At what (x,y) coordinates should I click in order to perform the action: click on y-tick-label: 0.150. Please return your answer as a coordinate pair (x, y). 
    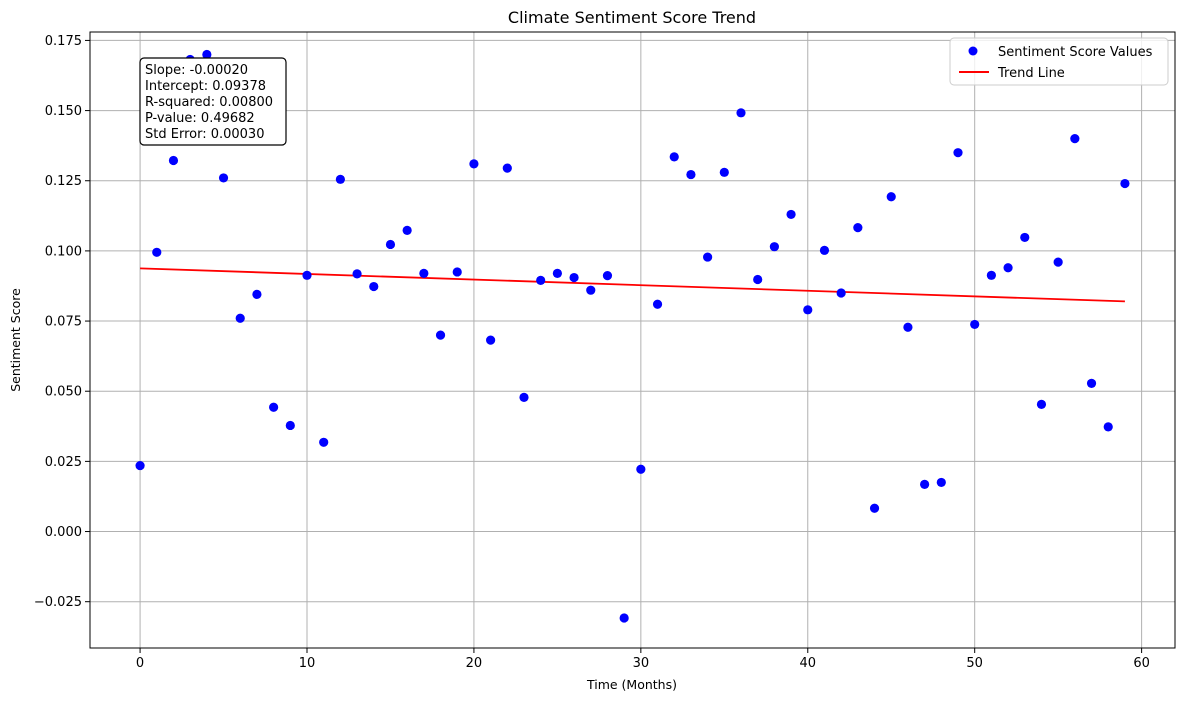
    Looking at the image, I should click on (63, 111).